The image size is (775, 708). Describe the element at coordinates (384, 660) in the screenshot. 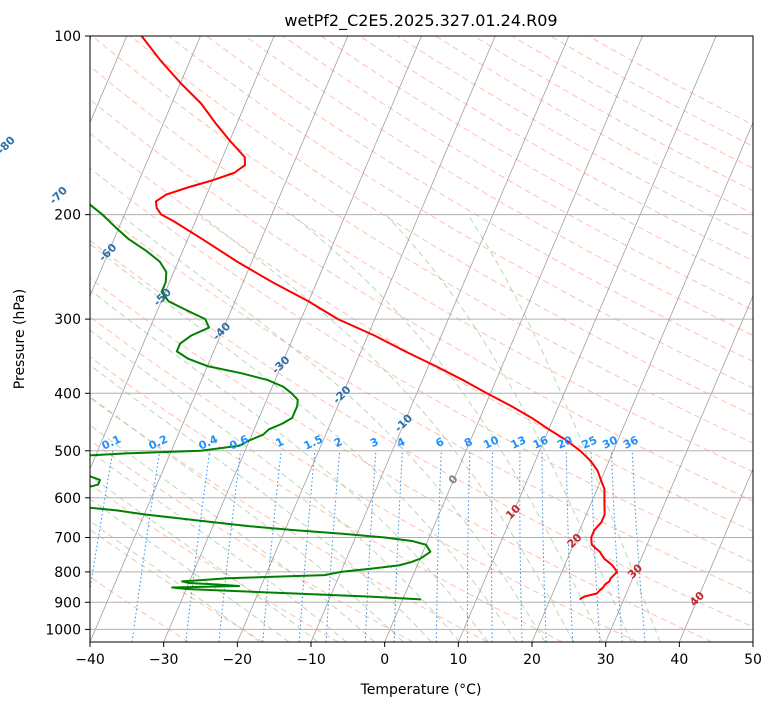

I see `x-tick-label: 0` at that location.